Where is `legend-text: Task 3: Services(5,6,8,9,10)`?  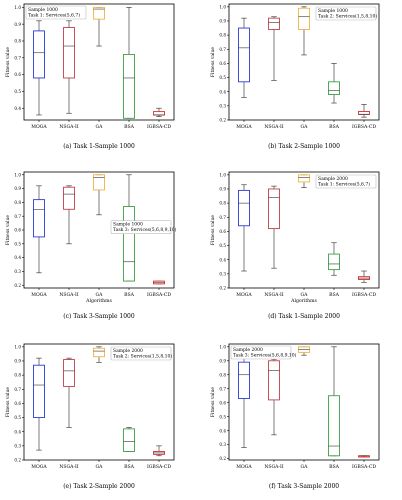 legend-text: Task 3: Services(5,6,8,9,10) is located at coordinates (145, 229).